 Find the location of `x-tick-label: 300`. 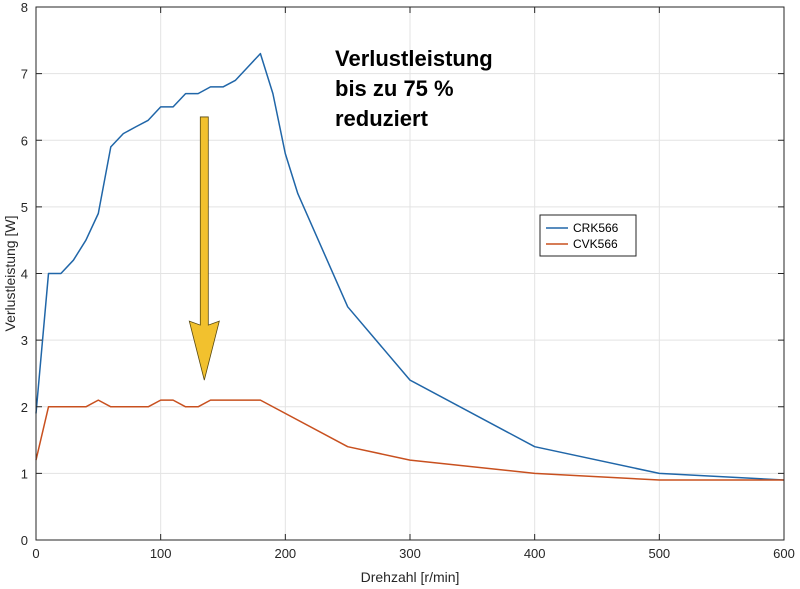

x-tick-label: 300 is located at coordinates (410, 553).